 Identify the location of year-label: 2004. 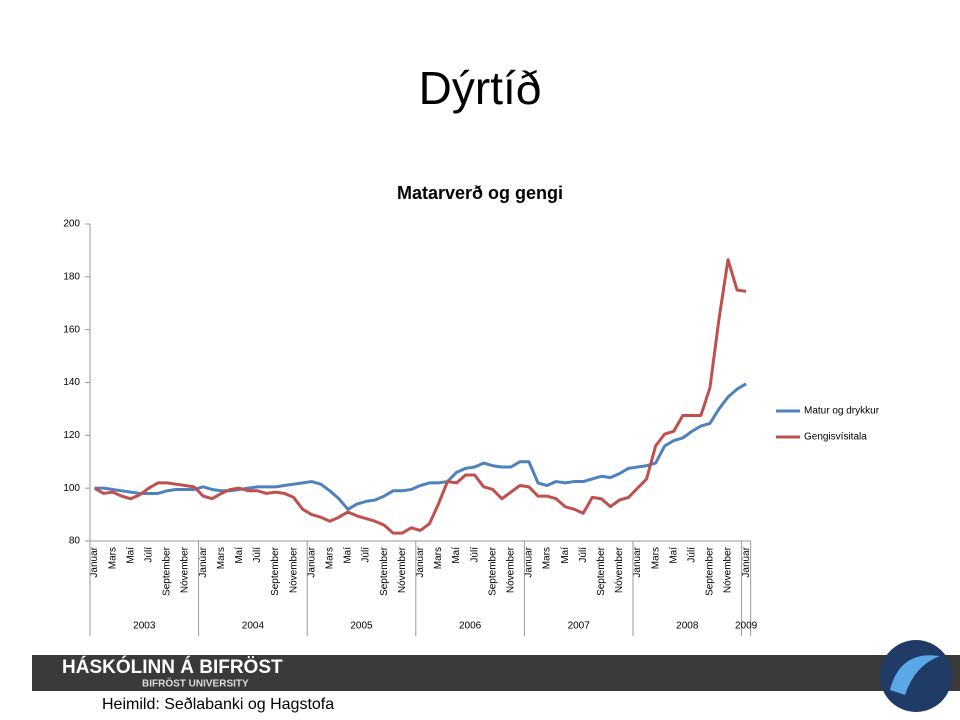
(253, 626).